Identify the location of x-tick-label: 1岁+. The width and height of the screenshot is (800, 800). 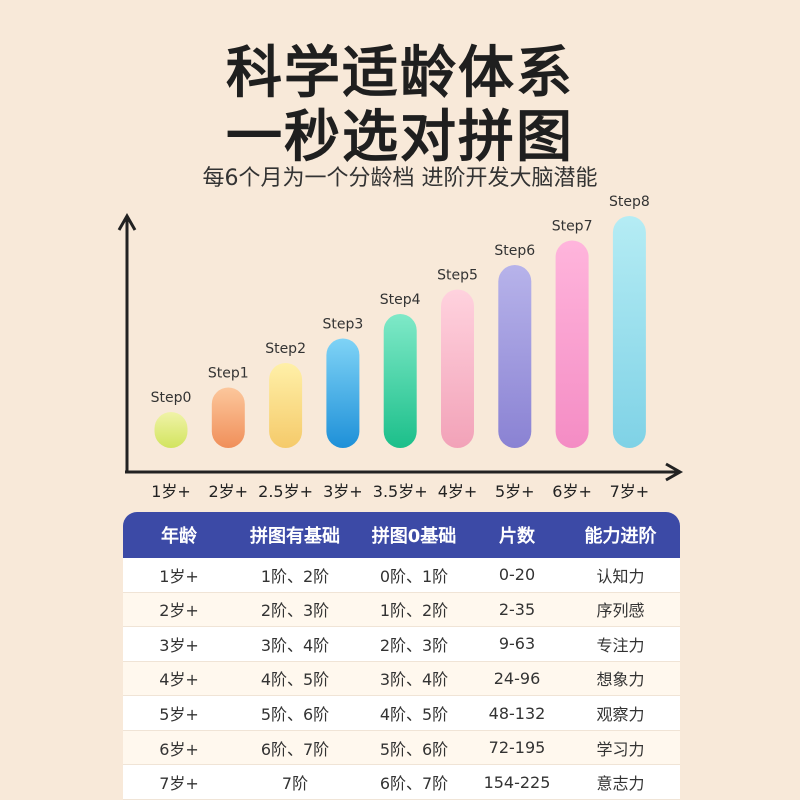
(171, 491).